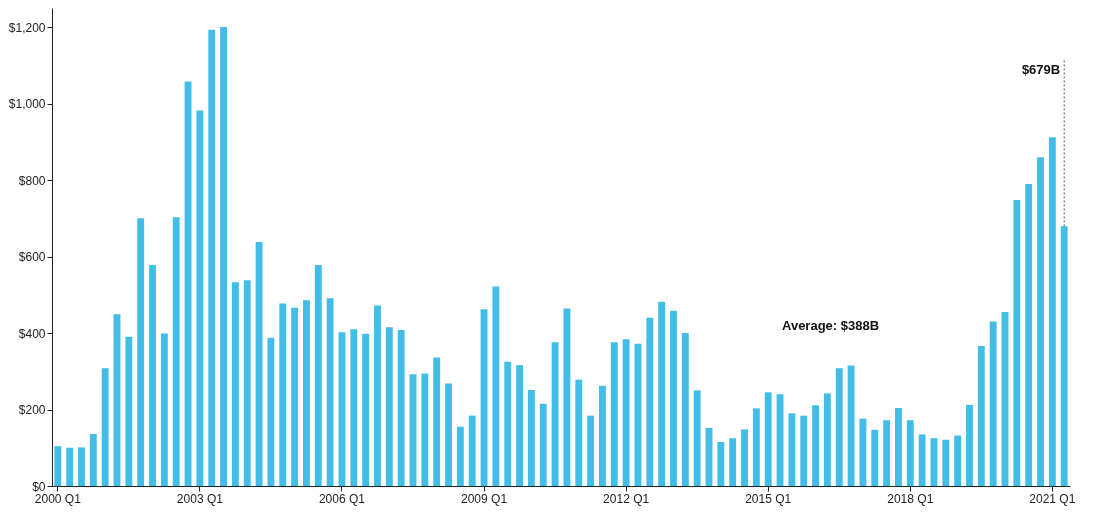  I want to click on annotation: Average: $388B, so click(831, 325).